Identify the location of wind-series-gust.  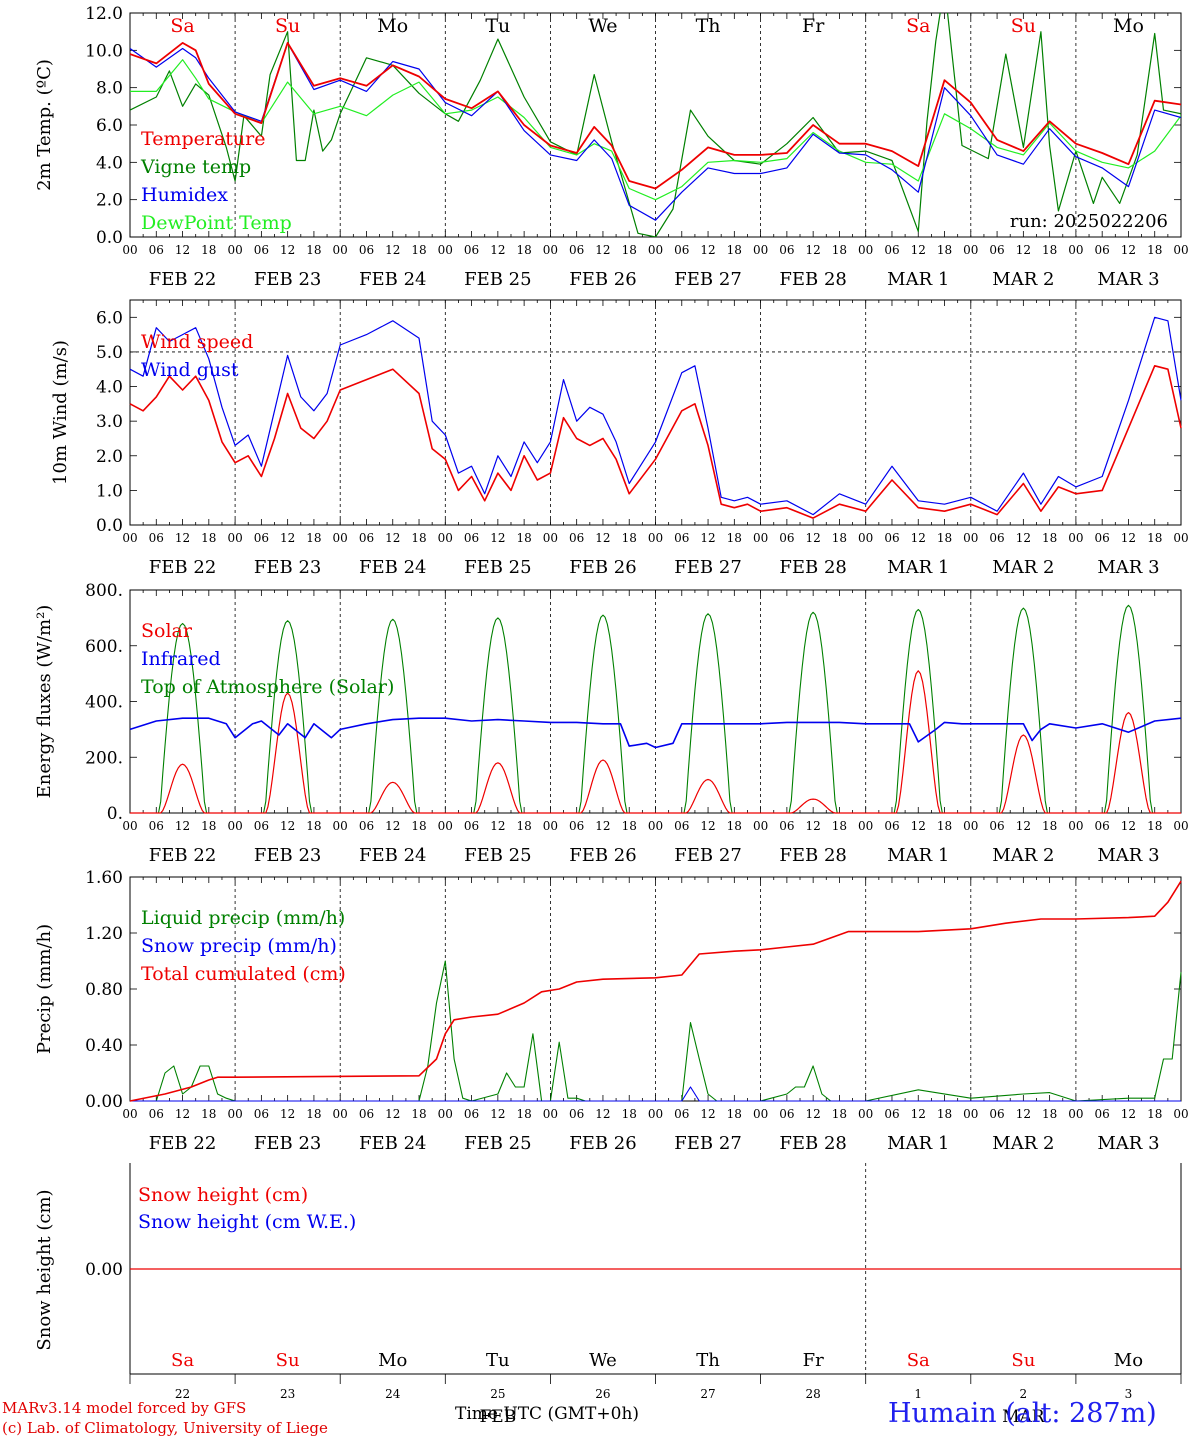
(655, 416).